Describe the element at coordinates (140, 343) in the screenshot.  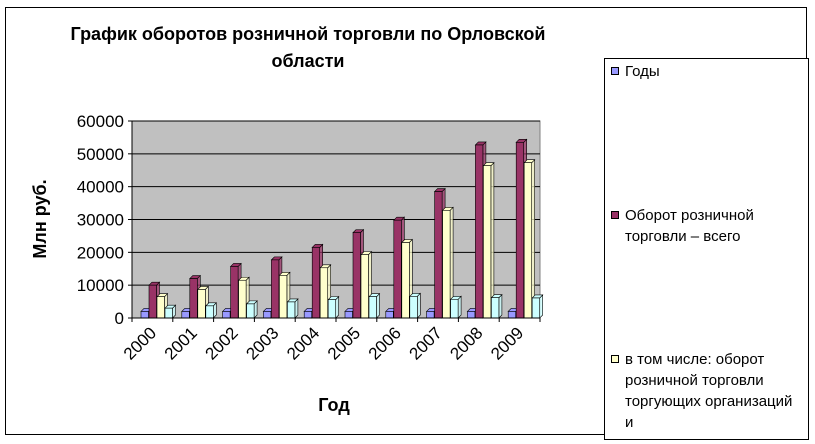
I see `x-tick-label: 2000` at that location.